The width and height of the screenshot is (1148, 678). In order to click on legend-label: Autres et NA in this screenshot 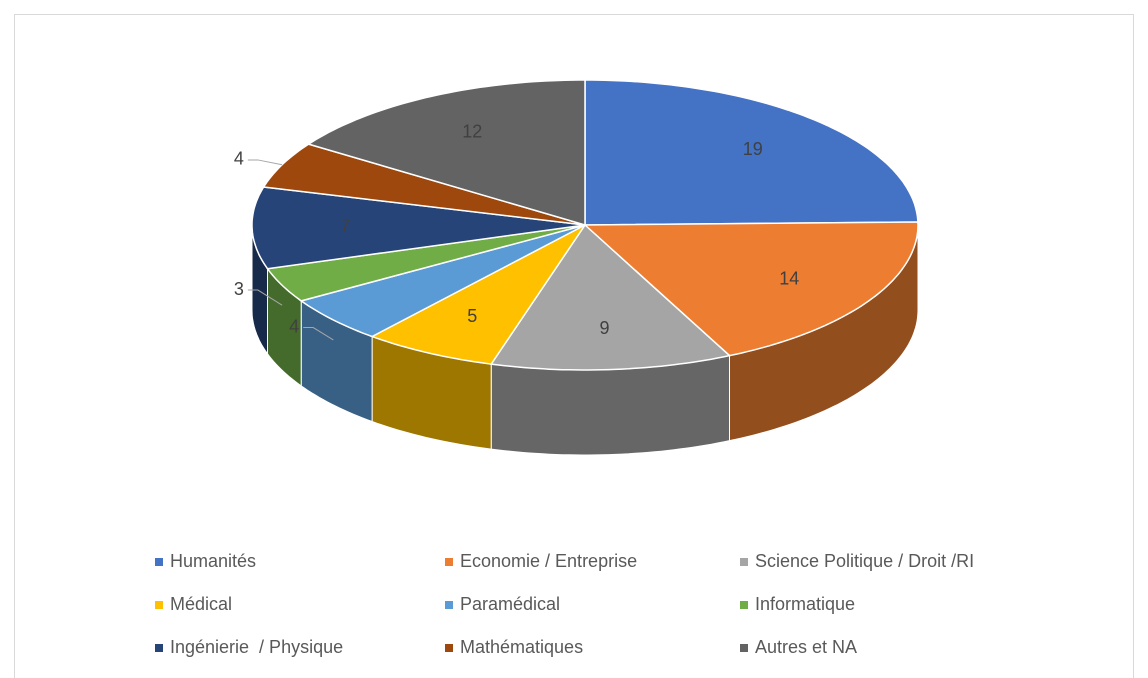, I will do `click(806, 647)`.